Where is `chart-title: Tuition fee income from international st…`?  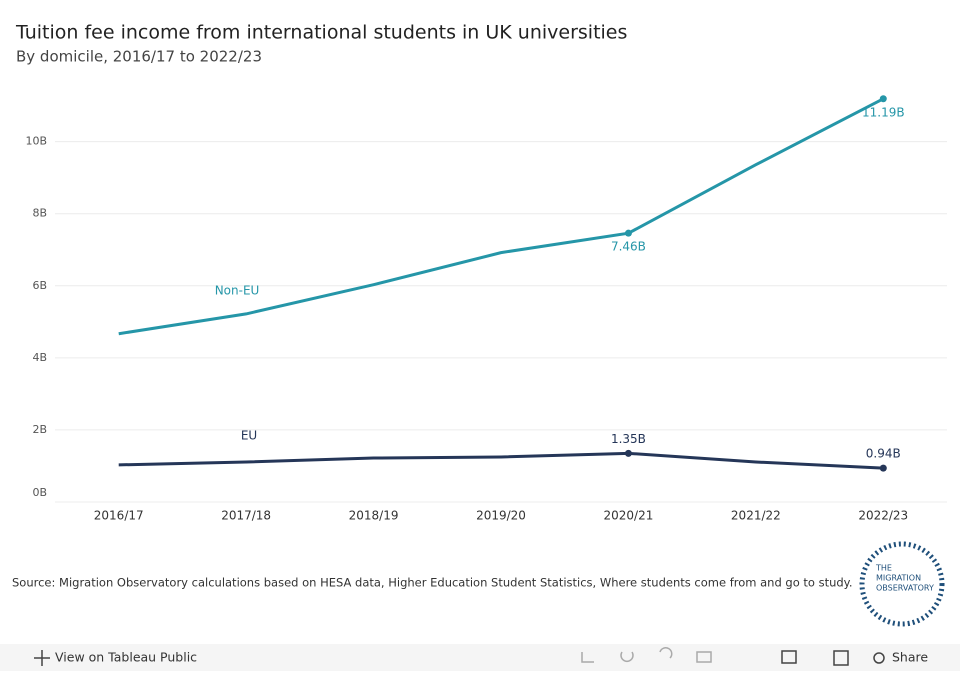 chart-title: Tuition fee income from international st… is located at coordinates (321, 33).